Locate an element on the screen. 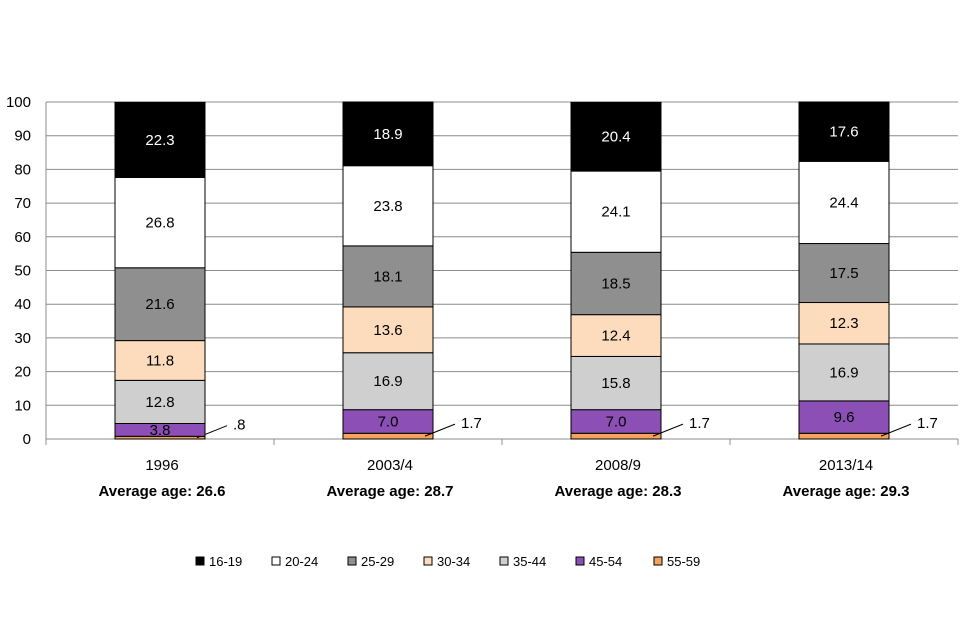  bar-35-44-2003/4 is located at coordinates (388, 381).